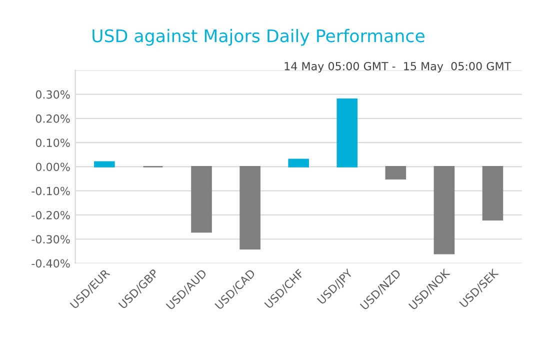 Image resolution: width=538 pixels, height=351 pixels. What do you see at coordinates (51, 263) in the screenshot?
I see `y-tick-label: -0.40%` at bounding box center [51, 263].